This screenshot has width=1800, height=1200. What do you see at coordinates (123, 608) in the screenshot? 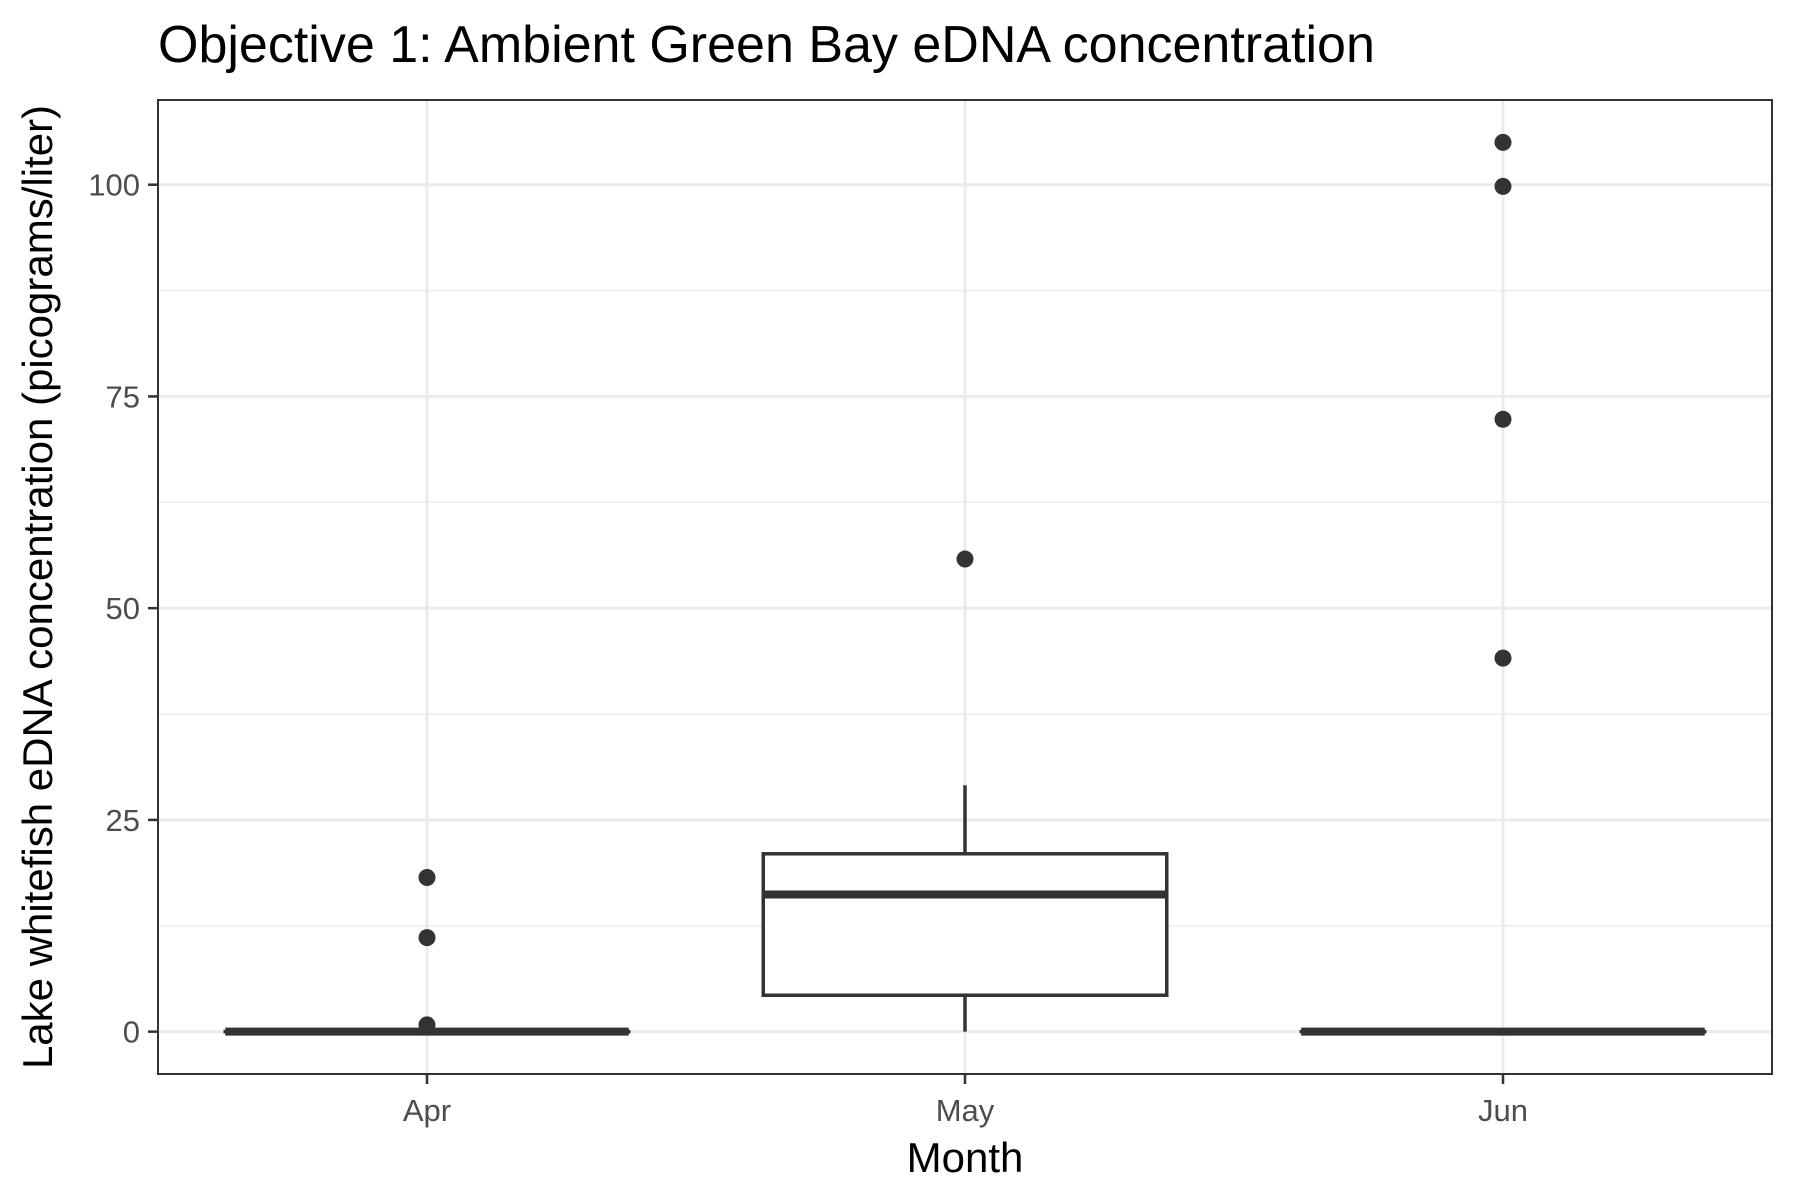
I see `y-tick-label: 50` at bounding box center [123, 608].